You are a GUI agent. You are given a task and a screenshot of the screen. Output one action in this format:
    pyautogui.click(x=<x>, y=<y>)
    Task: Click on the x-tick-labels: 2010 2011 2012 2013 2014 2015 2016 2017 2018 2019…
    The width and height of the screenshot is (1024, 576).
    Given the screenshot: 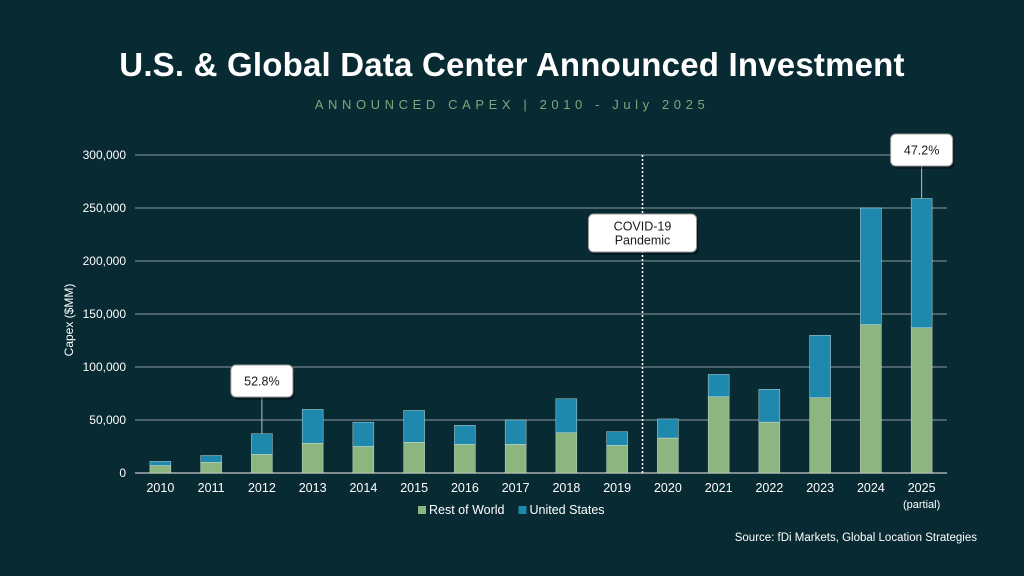 What is the action you would take?
    pyautogui.click(x=543, y=496)
    